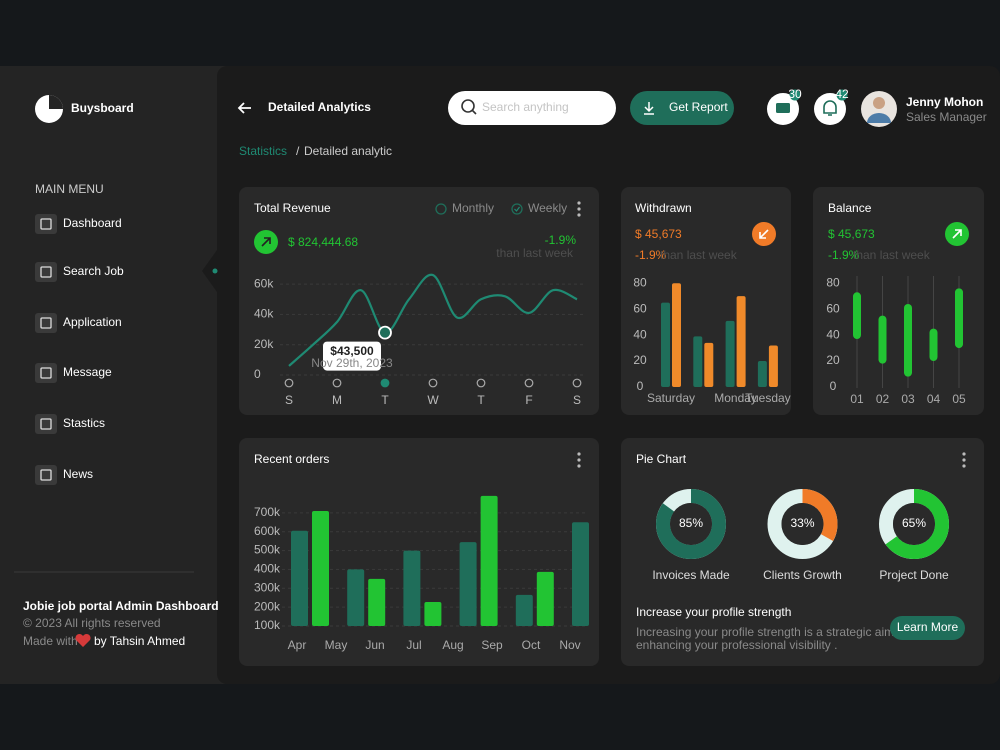  What do you see at coordinates (569, 645) in the screenshot?
I see `x-tick-label: Nov` at bounding box center [569, 645].